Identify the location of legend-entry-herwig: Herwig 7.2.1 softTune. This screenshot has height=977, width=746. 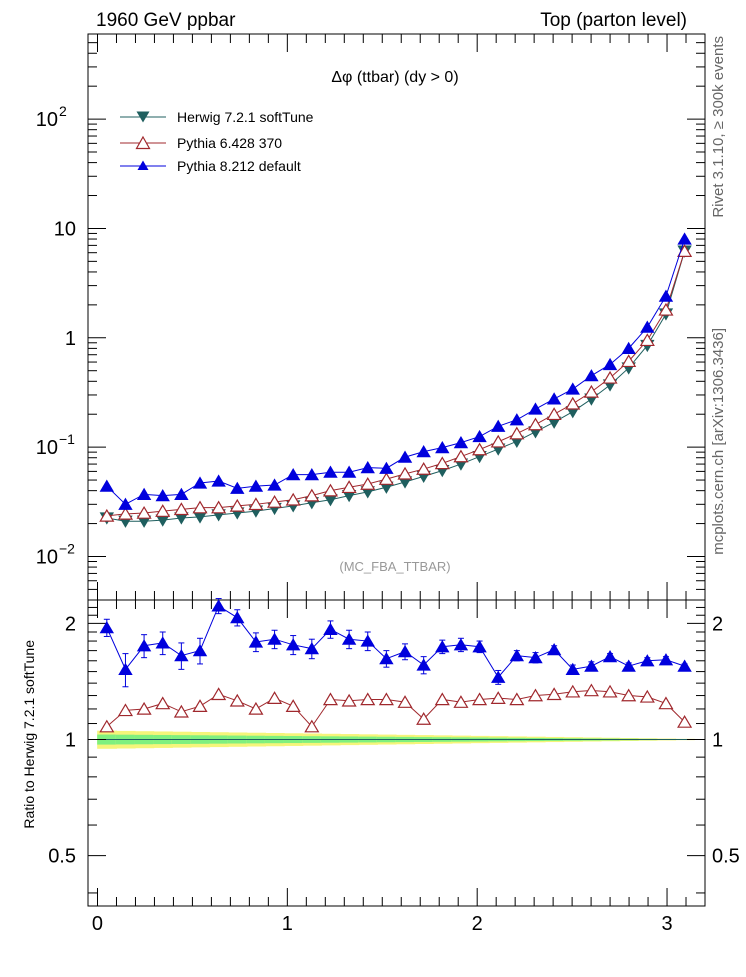
(217, 117).